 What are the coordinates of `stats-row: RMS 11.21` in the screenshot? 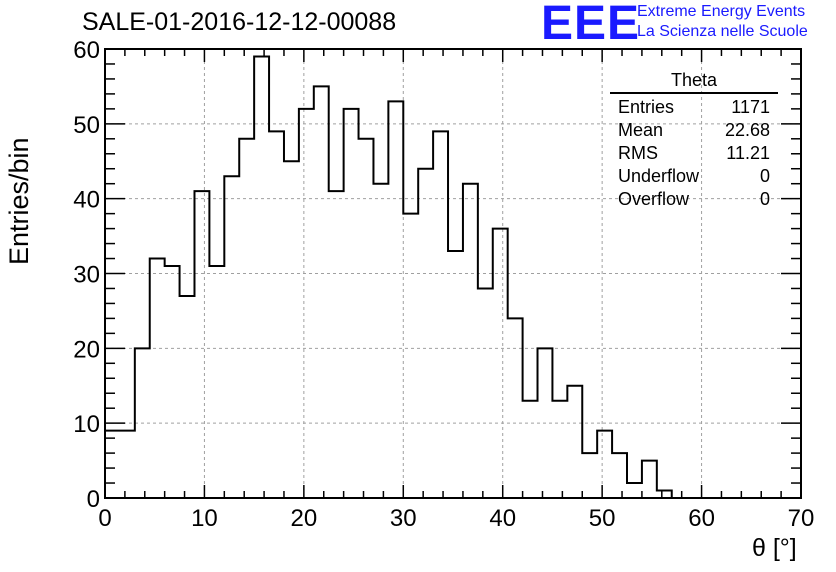 It's located at (694, 153).